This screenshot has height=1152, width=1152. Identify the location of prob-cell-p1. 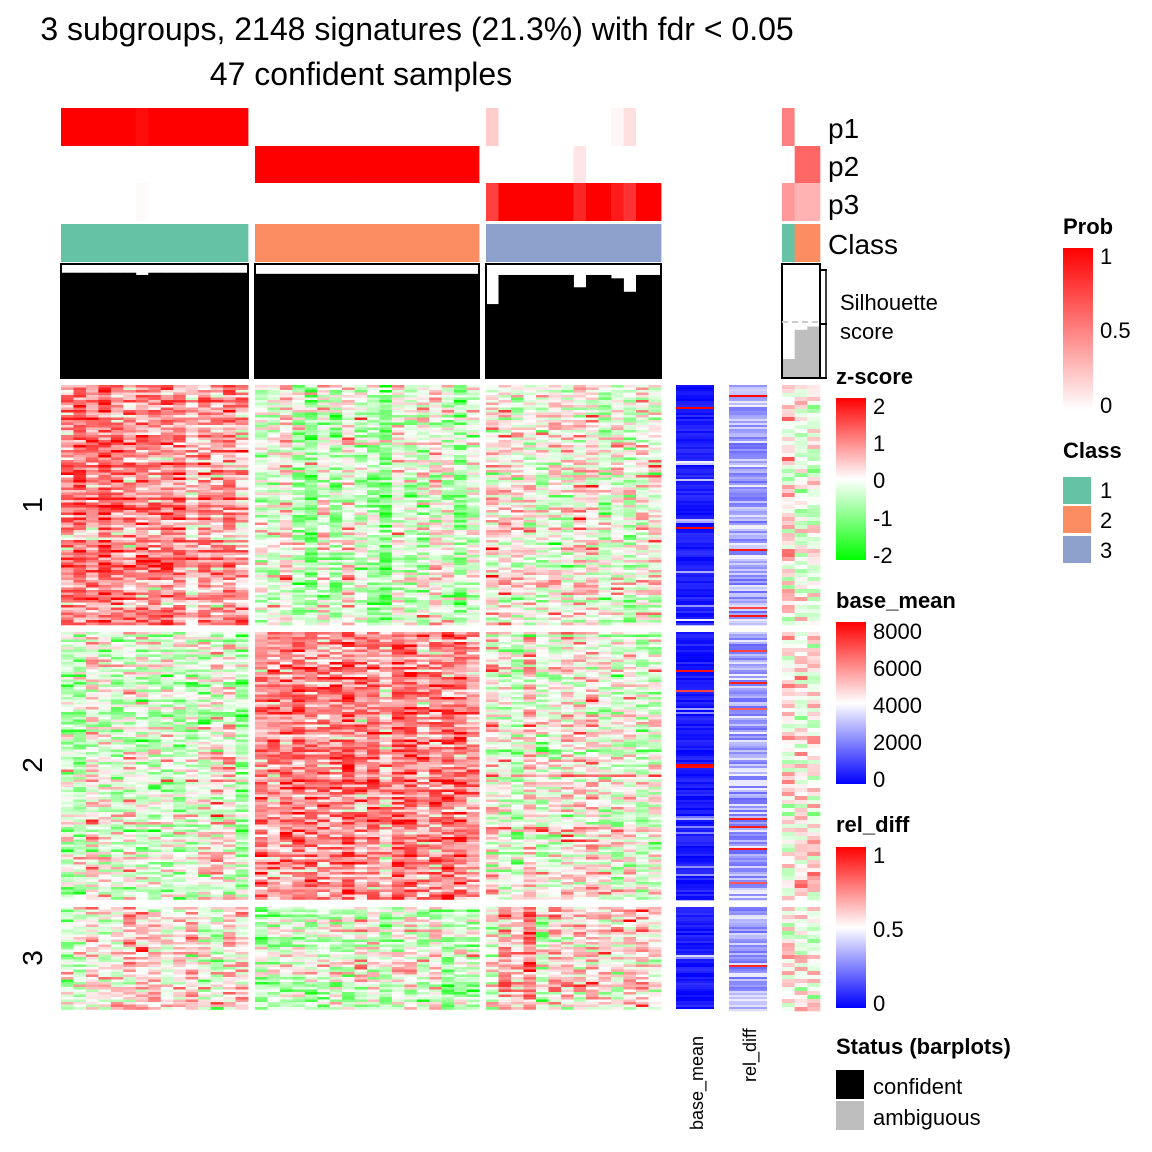
(448, 127).